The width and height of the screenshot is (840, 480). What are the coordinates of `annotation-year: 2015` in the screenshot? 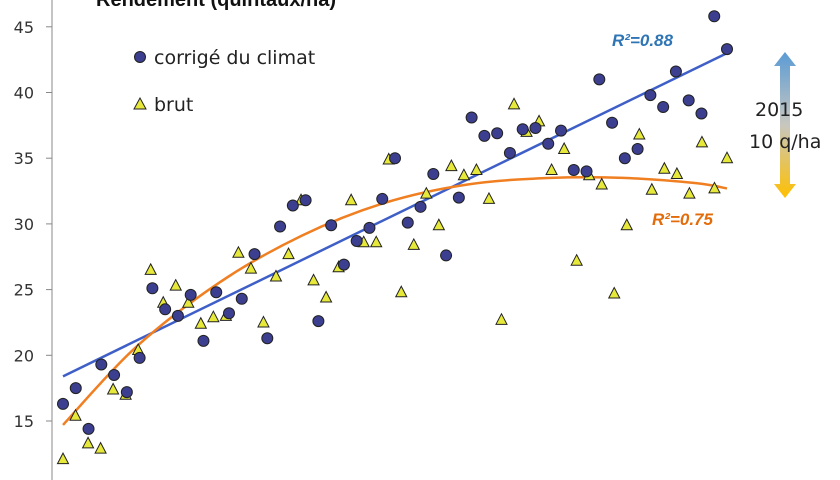 It's located at (779, 110).